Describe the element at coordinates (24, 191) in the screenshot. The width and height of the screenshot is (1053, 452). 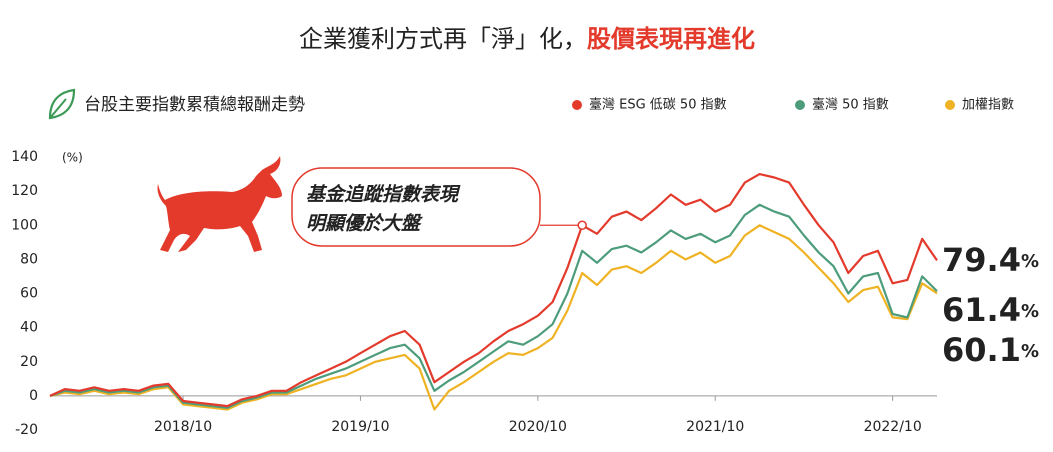
I see `y-tick-label: 120` at that location.